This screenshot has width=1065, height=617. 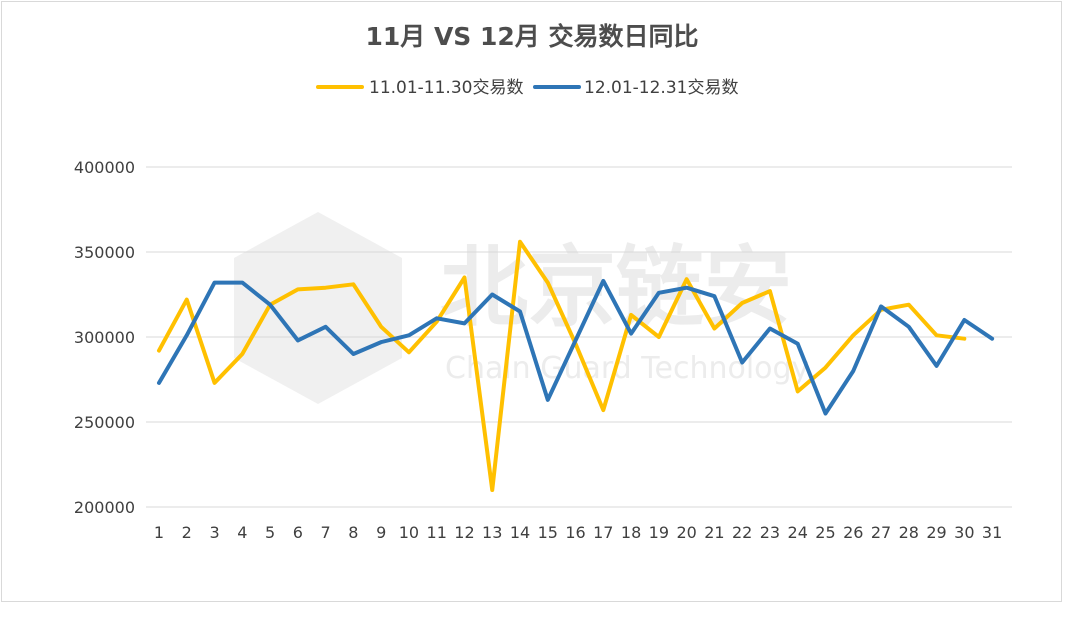 I want to click on x-tick-label: 29, so click(x=936, y=532).